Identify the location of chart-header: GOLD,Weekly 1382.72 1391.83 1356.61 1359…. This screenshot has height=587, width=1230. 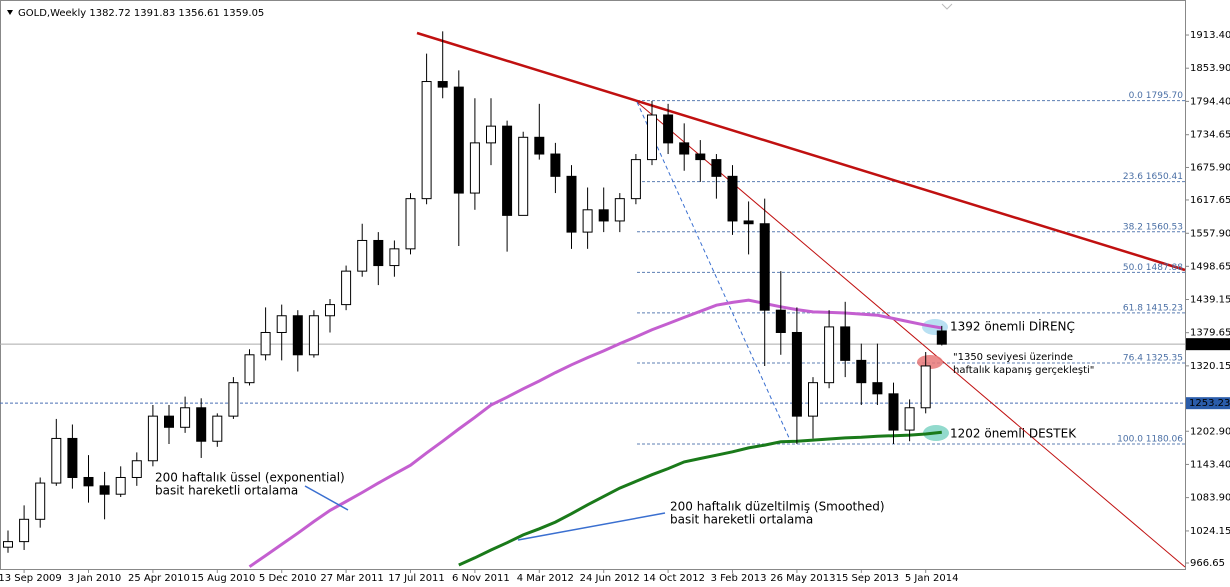
(141, 13).